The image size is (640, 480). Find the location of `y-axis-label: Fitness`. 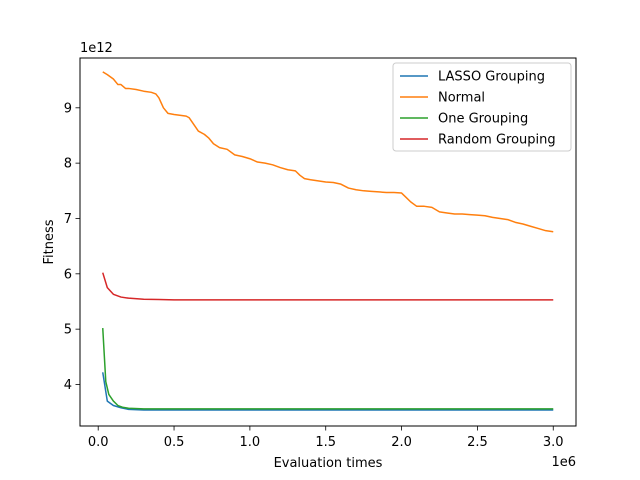

y-axis-label: Fitness is located at coordinates (49, 241).